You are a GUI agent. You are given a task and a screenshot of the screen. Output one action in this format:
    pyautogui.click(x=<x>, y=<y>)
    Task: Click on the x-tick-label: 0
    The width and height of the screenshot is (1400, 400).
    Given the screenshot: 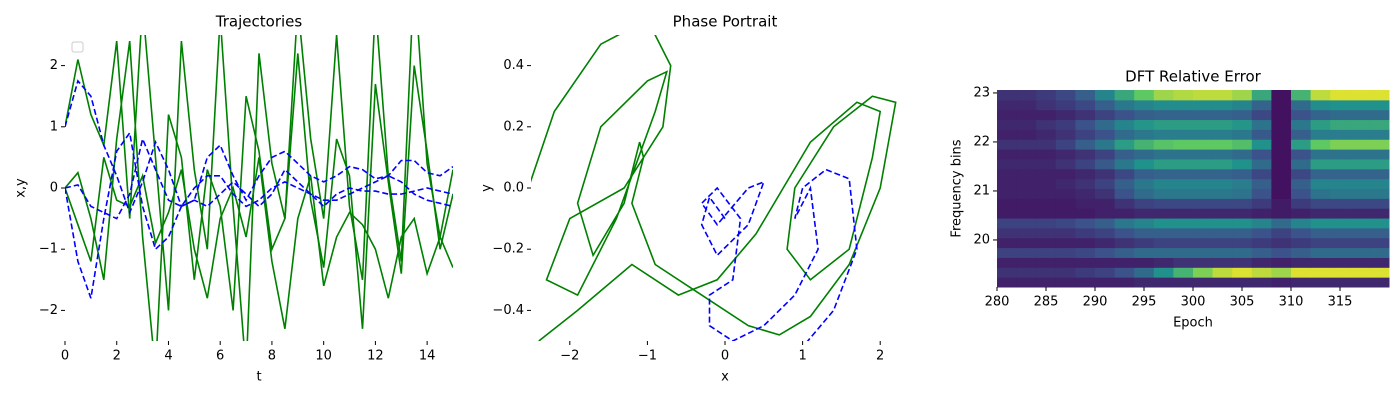 What is the action you would take?
    pyautogui.click(x=725, y=356)
    